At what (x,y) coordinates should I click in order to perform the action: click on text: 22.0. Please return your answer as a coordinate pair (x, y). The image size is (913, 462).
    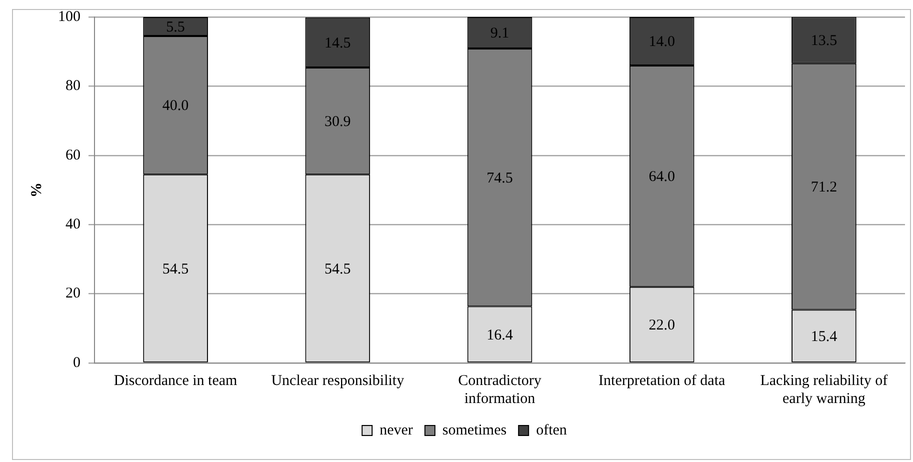
    Looking at the image, I should click on (661, 326).